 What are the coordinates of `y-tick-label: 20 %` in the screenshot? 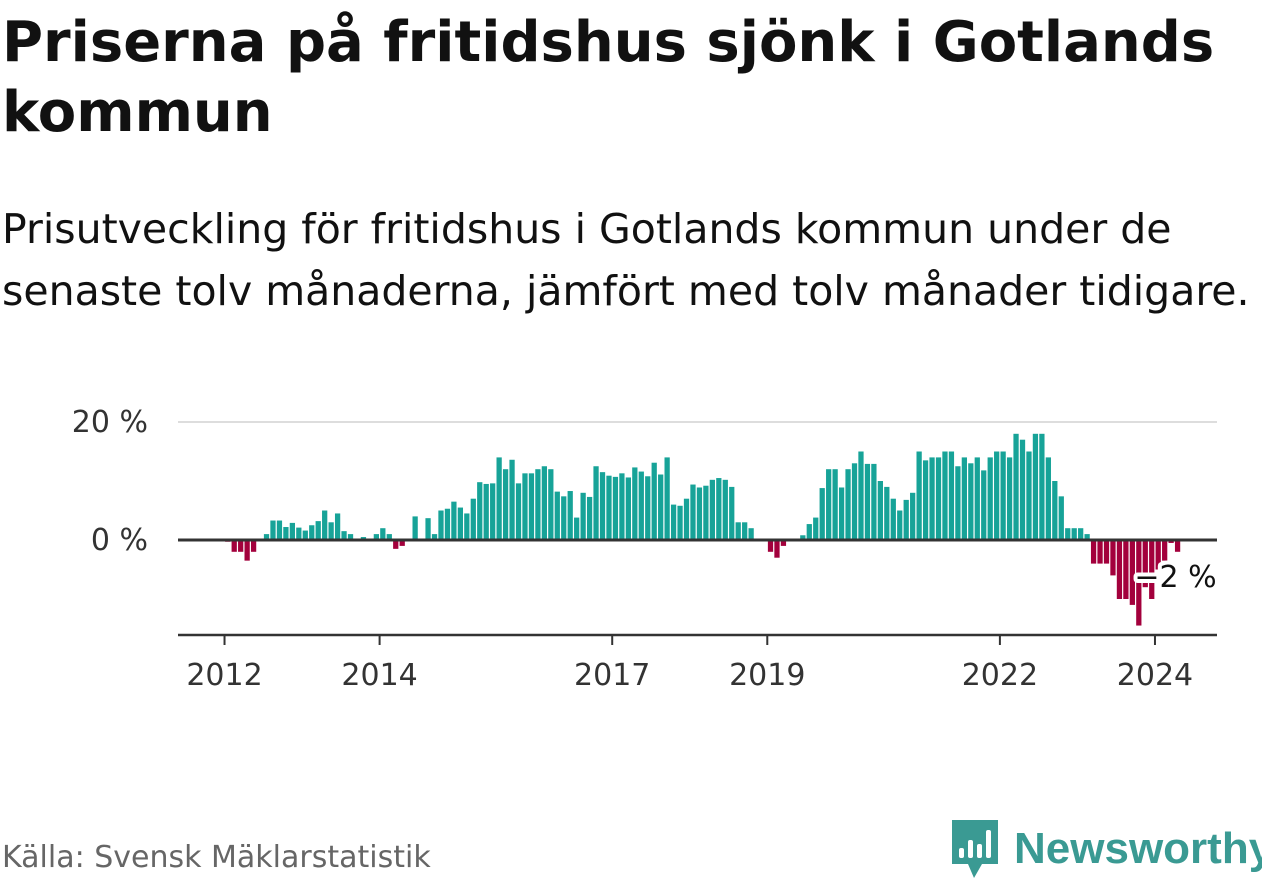 It's located at (110, 422).